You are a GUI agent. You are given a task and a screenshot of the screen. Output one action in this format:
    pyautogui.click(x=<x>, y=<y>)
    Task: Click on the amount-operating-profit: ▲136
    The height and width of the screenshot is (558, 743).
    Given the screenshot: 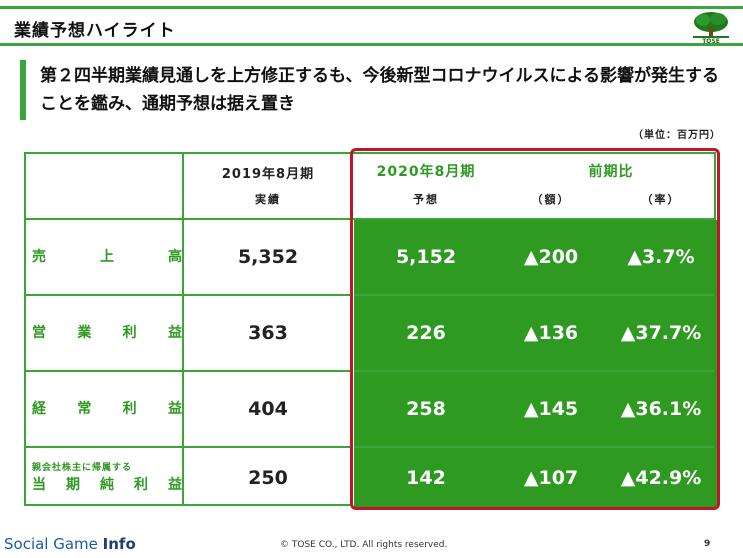 What is the action you would take?
    pyautogui.click(x=551, y=333)
    